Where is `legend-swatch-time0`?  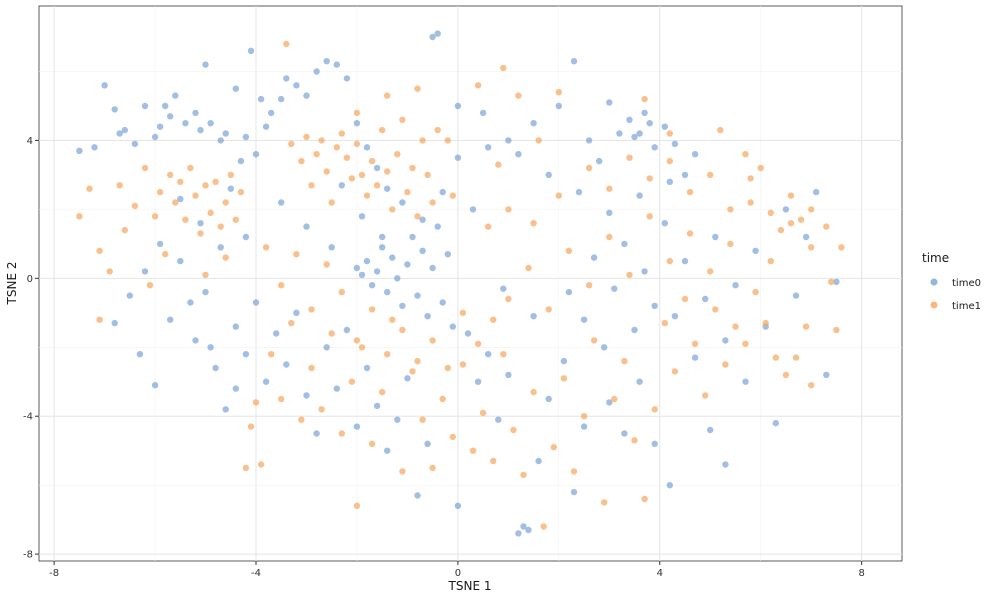 legend-swatch-time0 is located at coordinates (934, 282).